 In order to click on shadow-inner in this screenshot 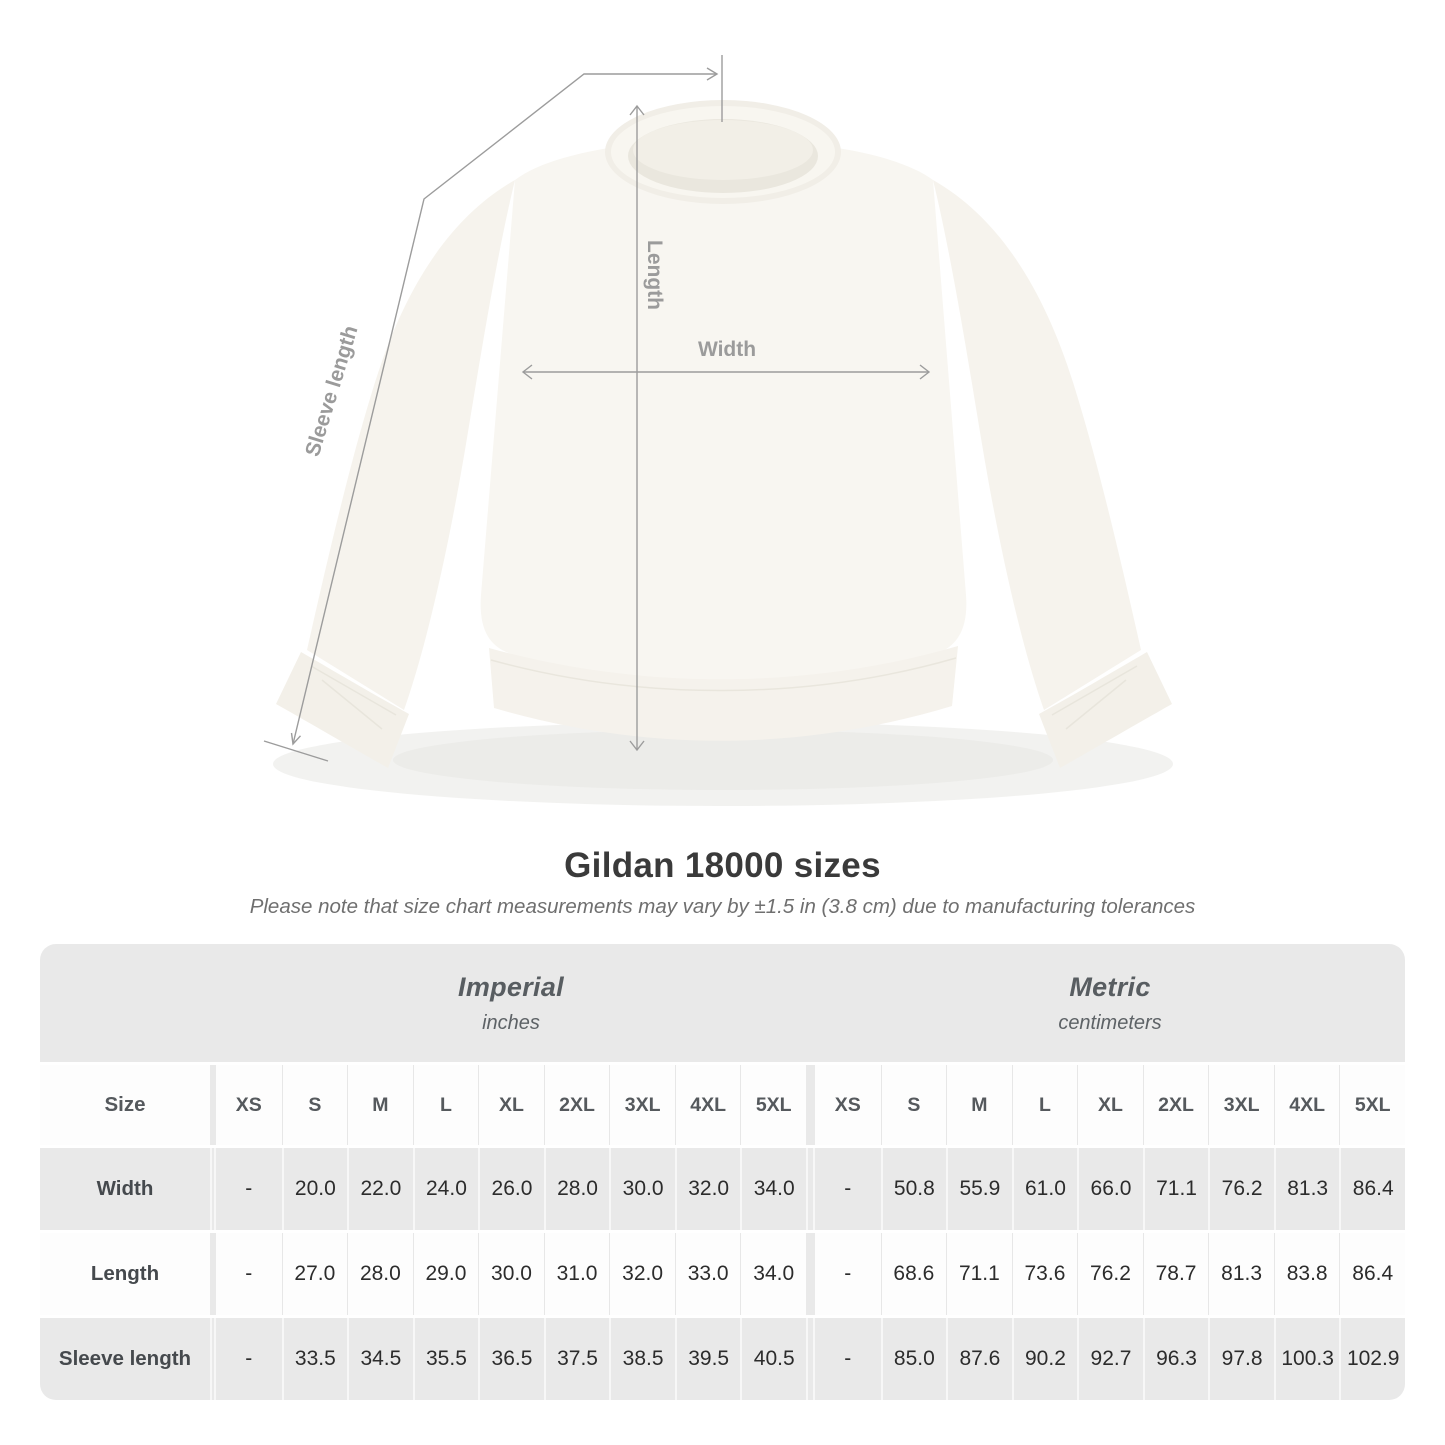, I will do `click(723, 760)`.